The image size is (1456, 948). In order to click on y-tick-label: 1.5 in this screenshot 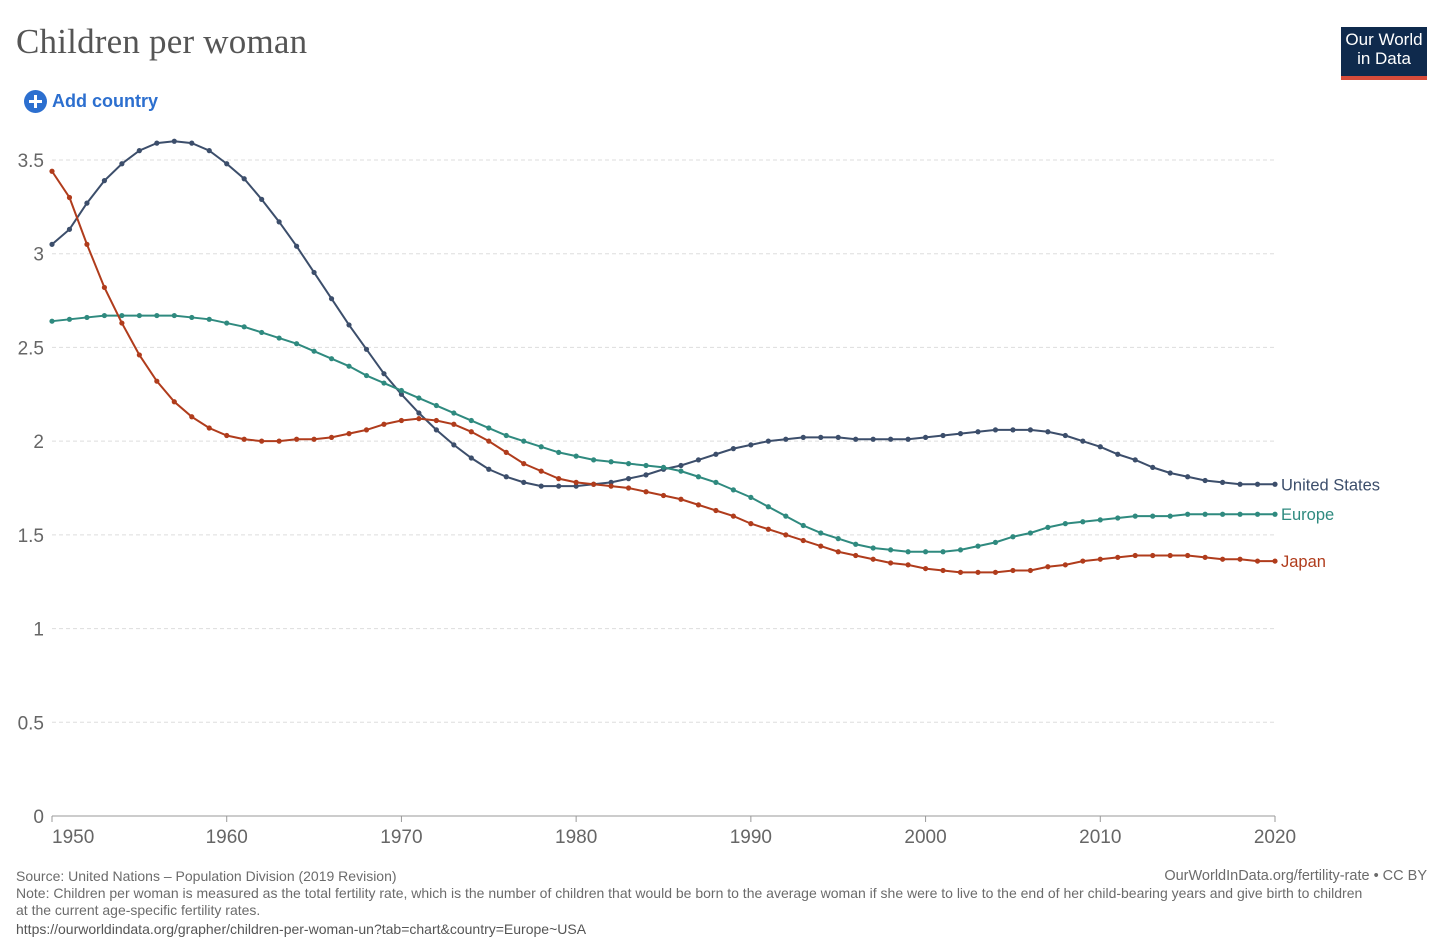, I will do `click(31, 536)`.